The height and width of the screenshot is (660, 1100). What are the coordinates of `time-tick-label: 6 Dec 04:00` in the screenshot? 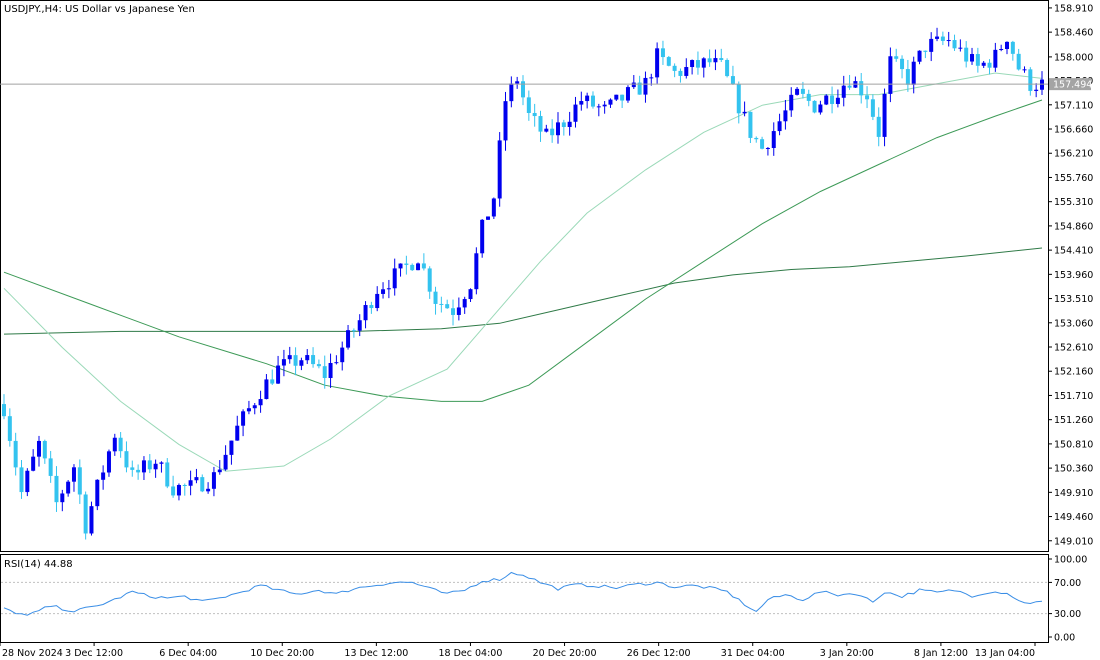 It's located at (188, 653).